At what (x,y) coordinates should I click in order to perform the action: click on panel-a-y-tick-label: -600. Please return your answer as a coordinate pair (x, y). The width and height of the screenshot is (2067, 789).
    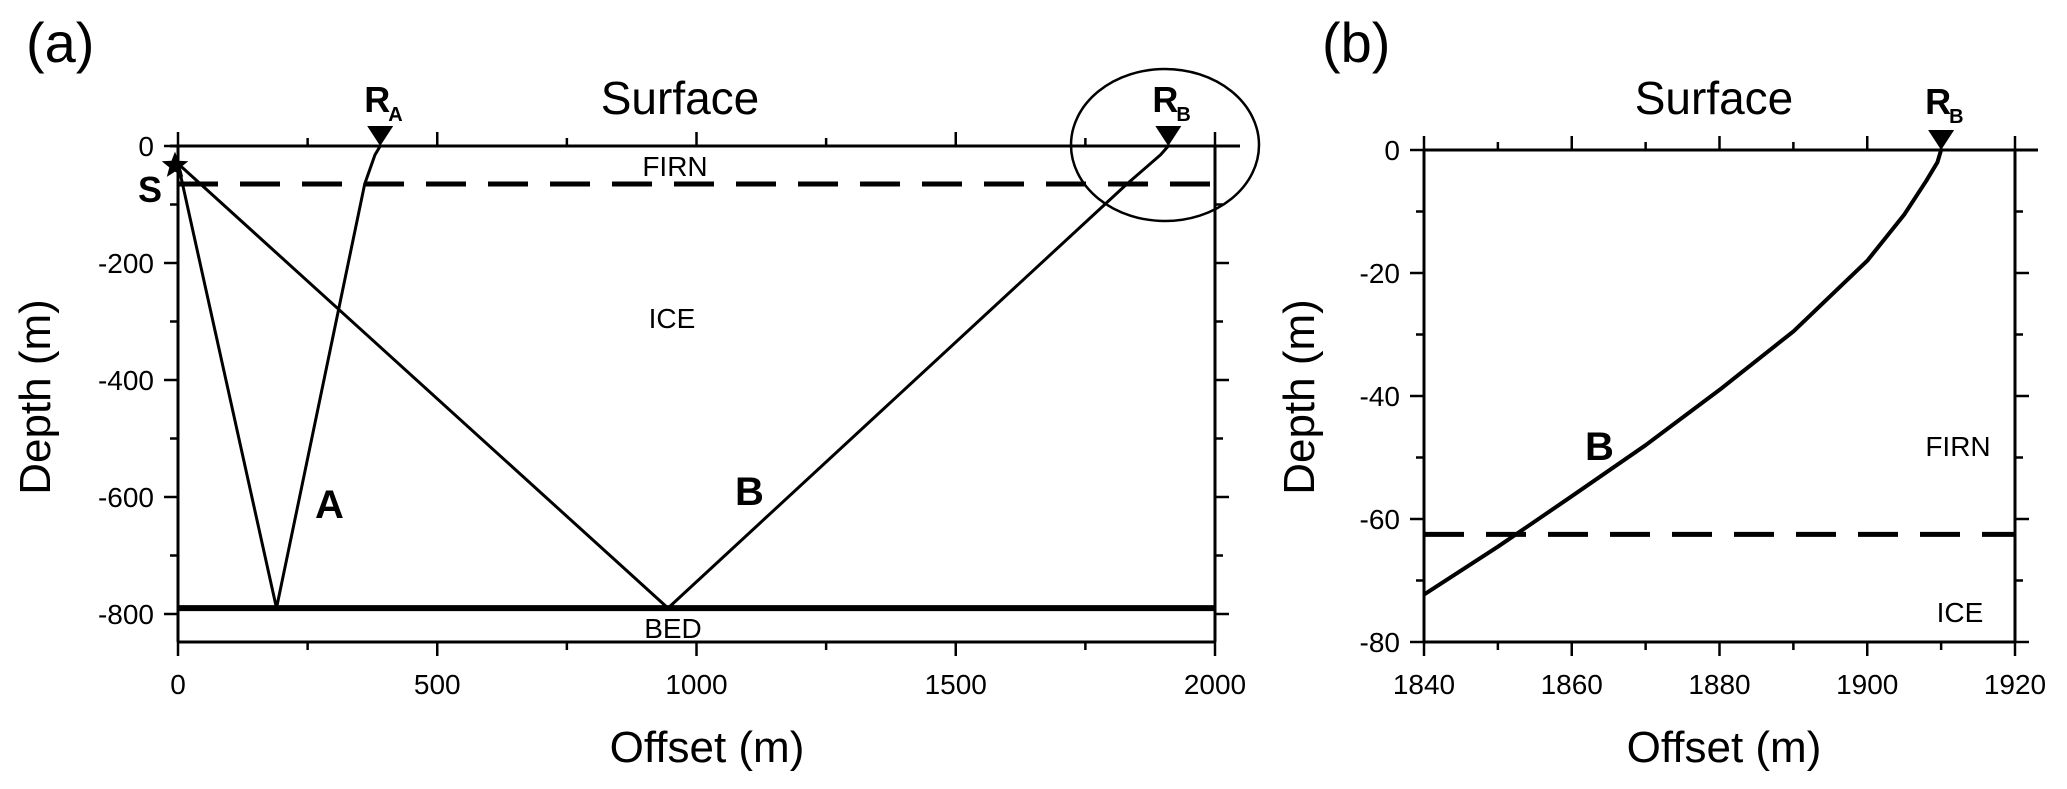
    Looking at the image, I should click on (126, 497).